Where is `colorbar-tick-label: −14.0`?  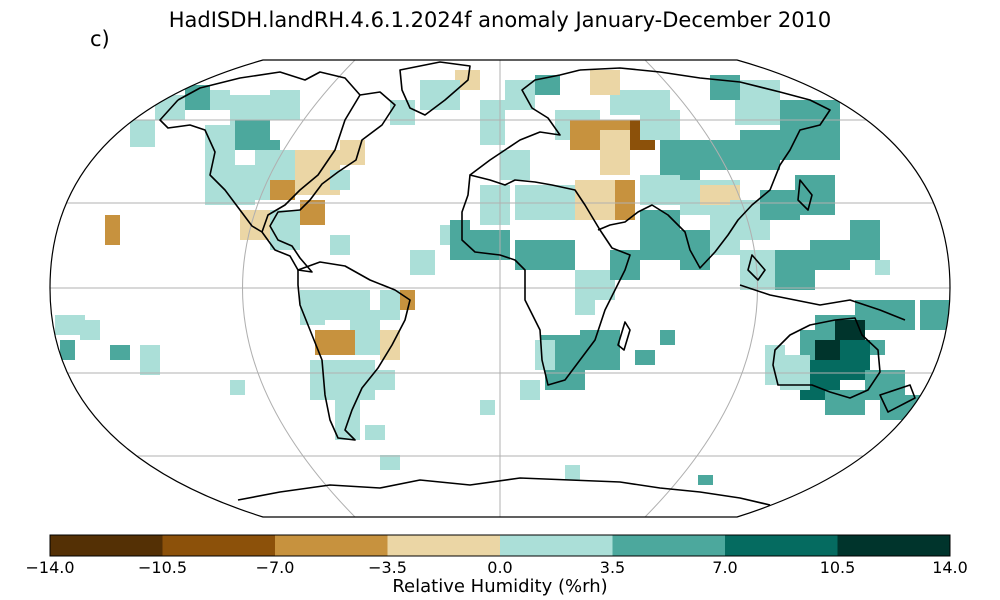
colorbar-tick-label: −14.0 is located at coordinates (50, 567).